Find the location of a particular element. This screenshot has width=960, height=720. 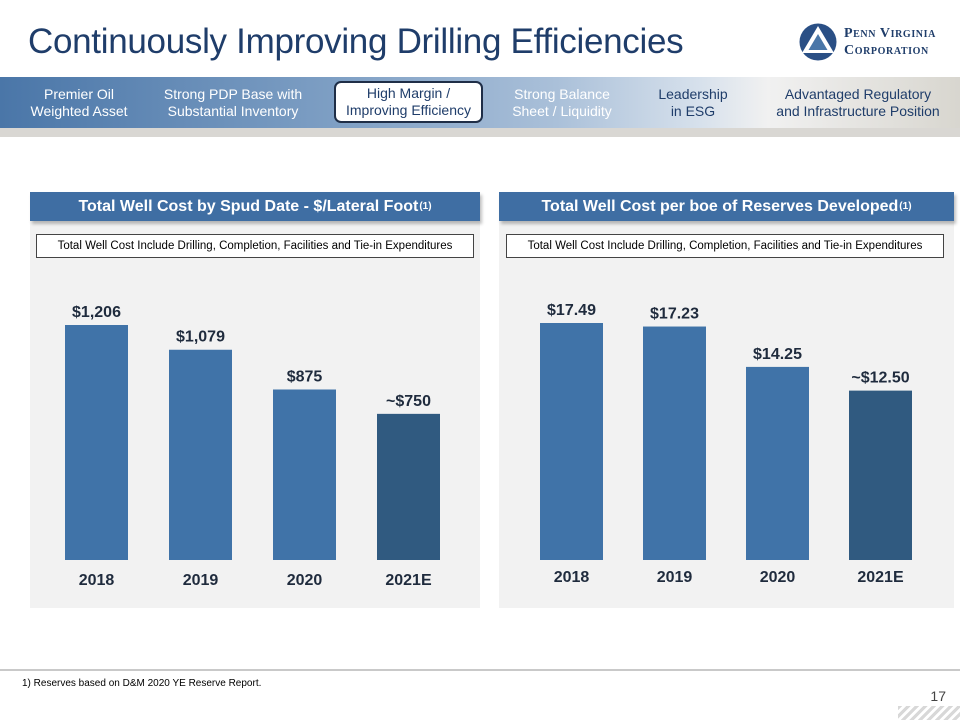

data-label-2019: $1,079 is located at coordinates (200, 337).